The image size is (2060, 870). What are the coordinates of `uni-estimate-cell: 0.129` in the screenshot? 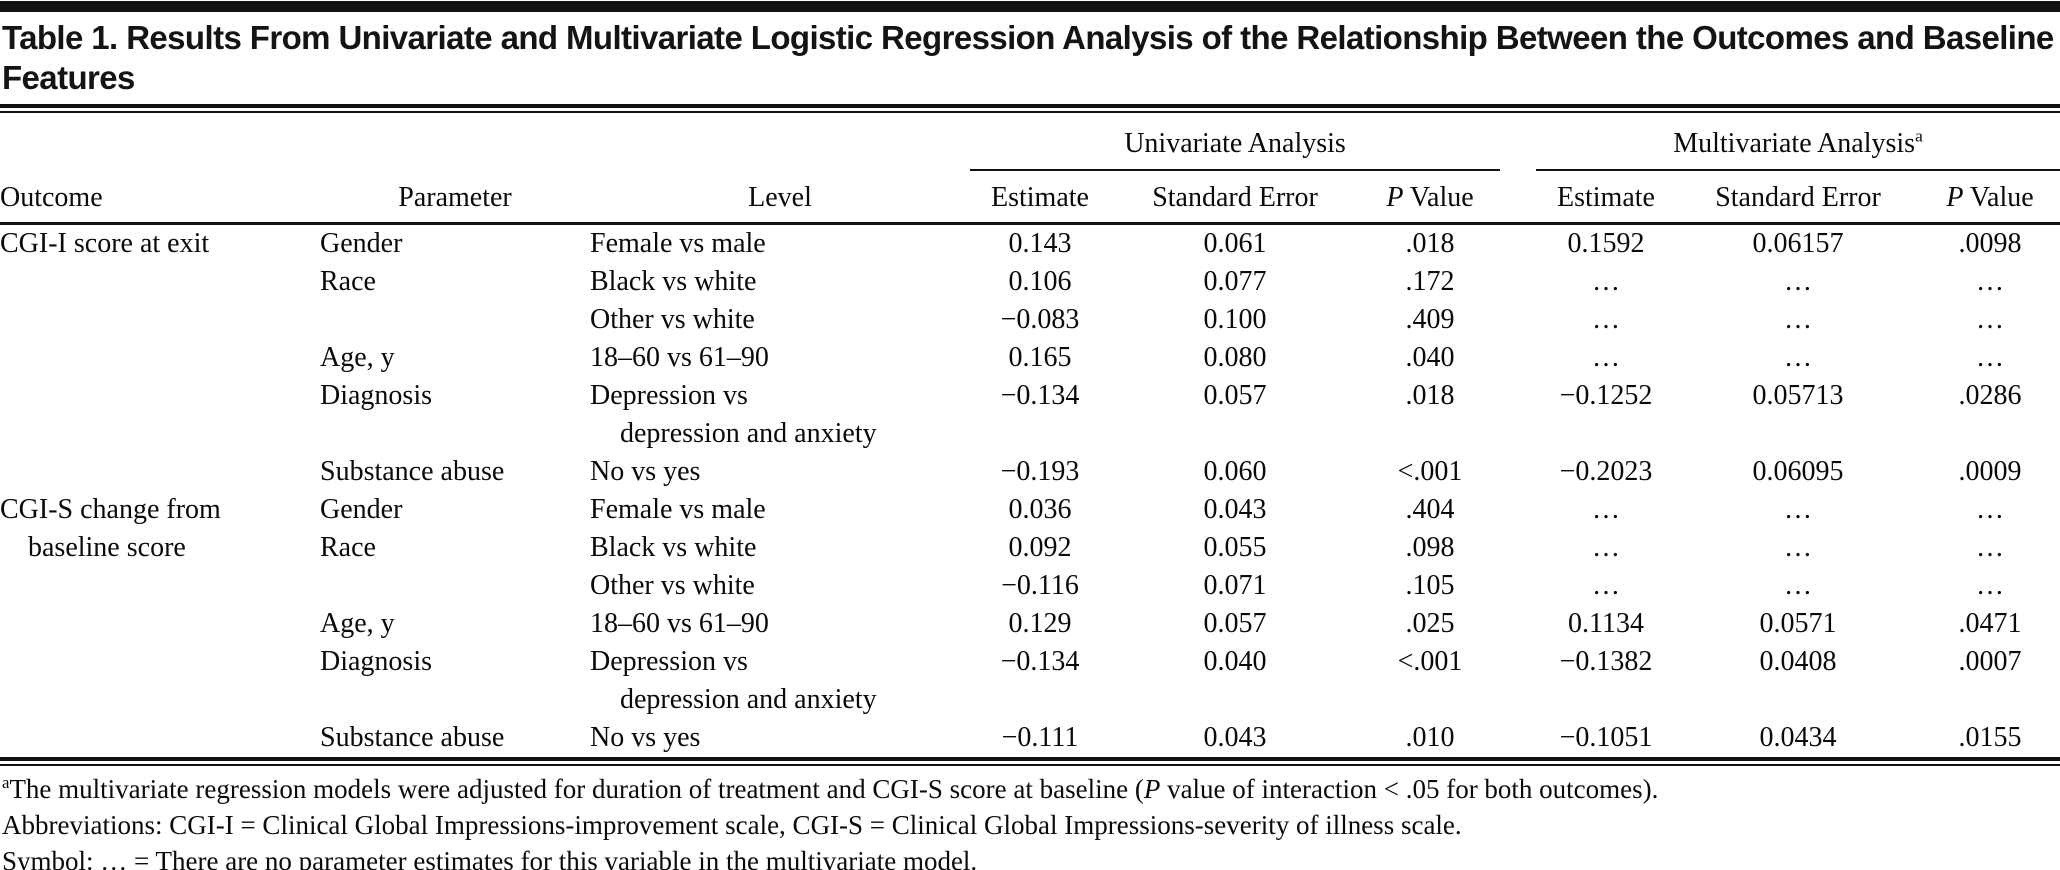 It's located at (1040, 623).